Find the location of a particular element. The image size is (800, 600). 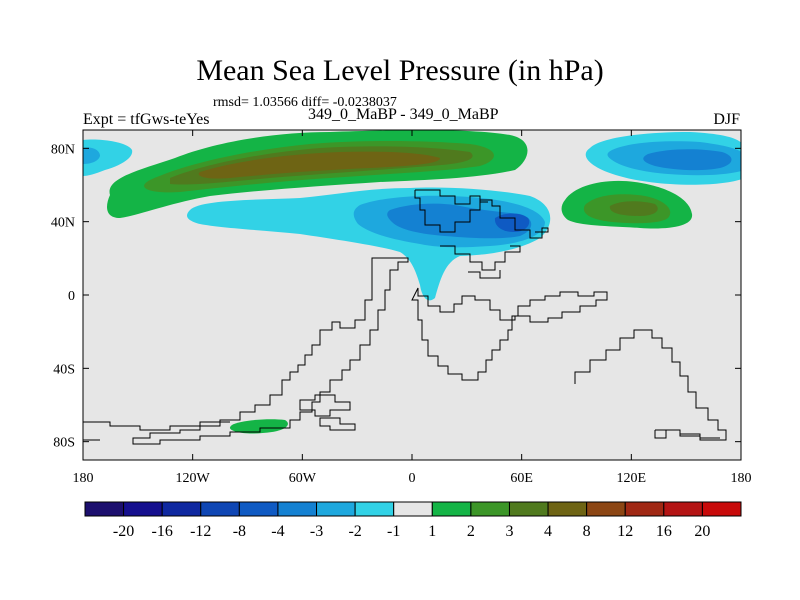

coastline-australia is located at coordinates (650, 385).